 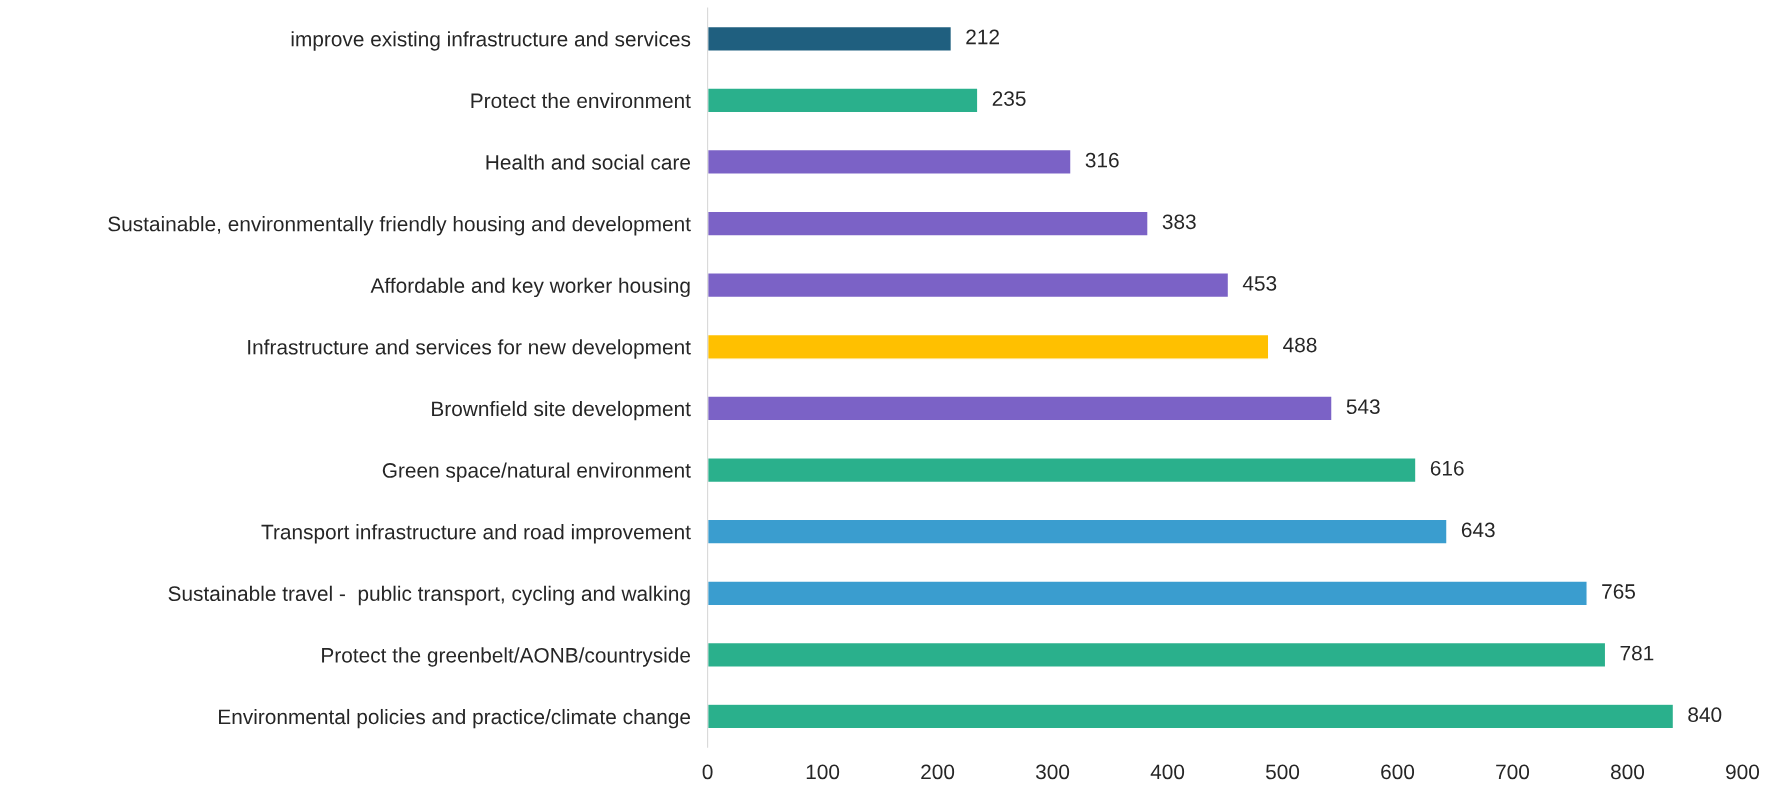 What do you see at coordinates (707, 772) in the screenshot?
I see `x-tick-label: 0` at bounding box center [707, 772].